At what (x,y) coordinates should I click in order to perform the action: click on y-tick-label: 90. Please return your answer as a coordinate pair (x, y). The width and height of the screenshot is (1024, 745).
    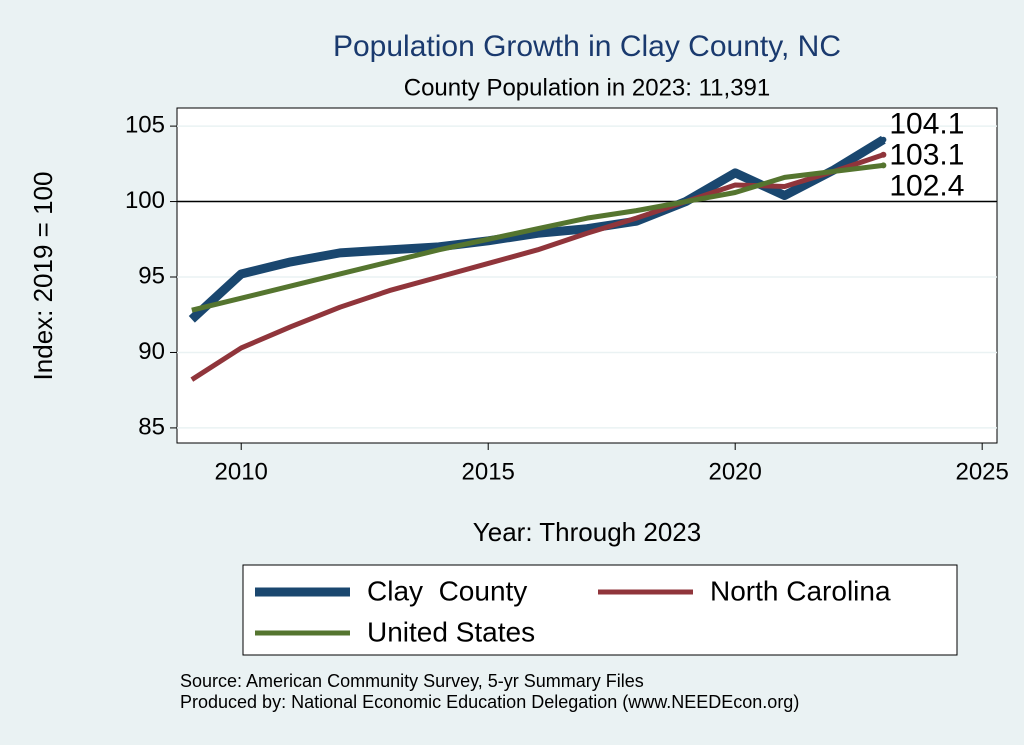
    Looking at the image, I should click on (151, 351).